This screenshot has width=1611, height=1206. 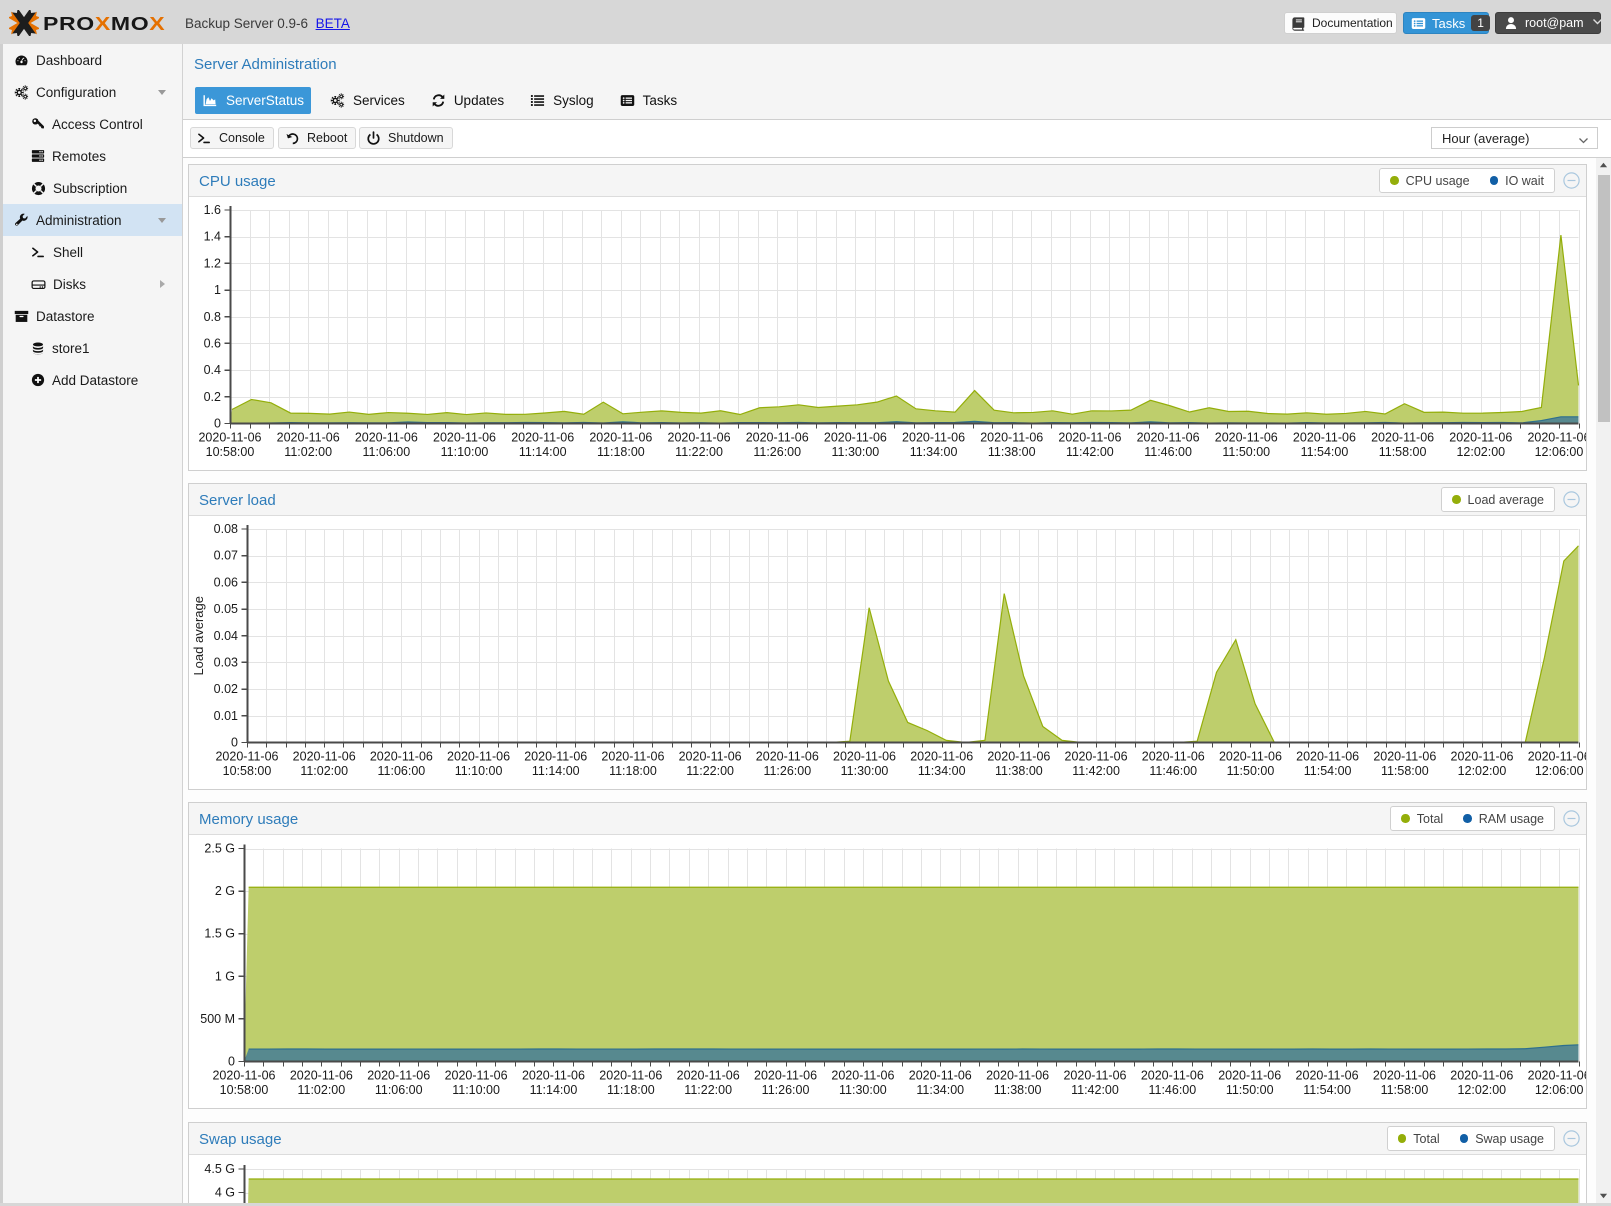 I want to click on svg-text: 1.2, so click(x=212, y=263).